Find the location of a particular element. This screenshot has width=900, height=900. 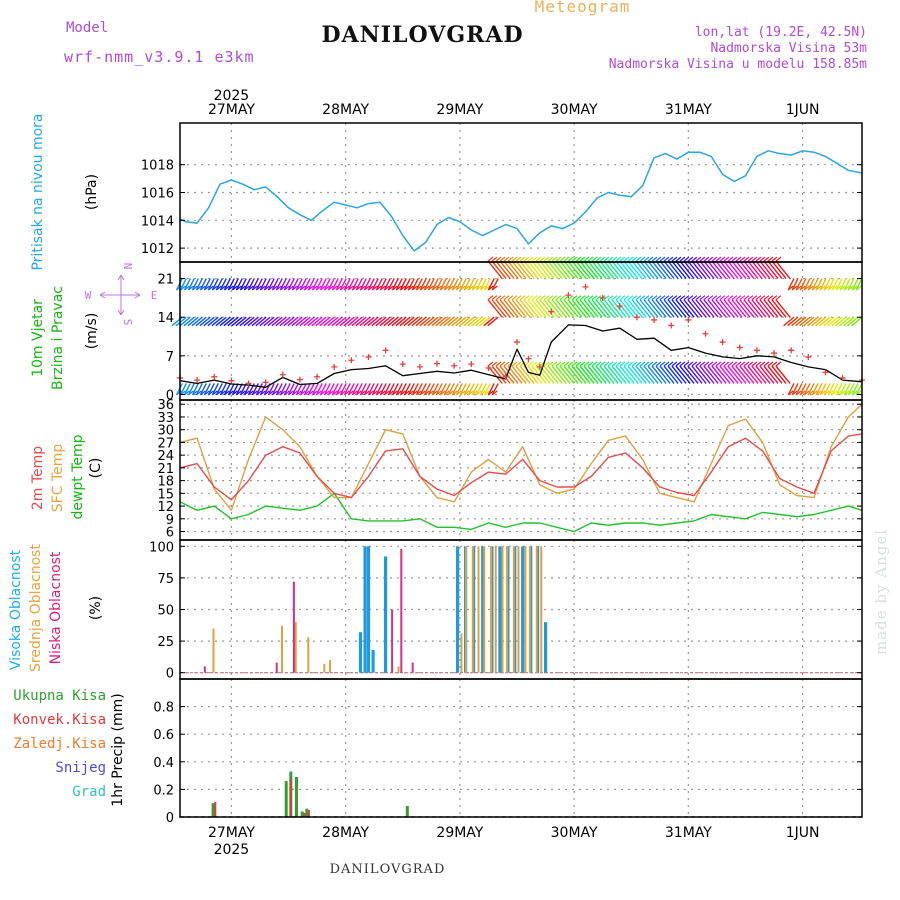

precip-convective-bar is located at coordinates (304, 814).